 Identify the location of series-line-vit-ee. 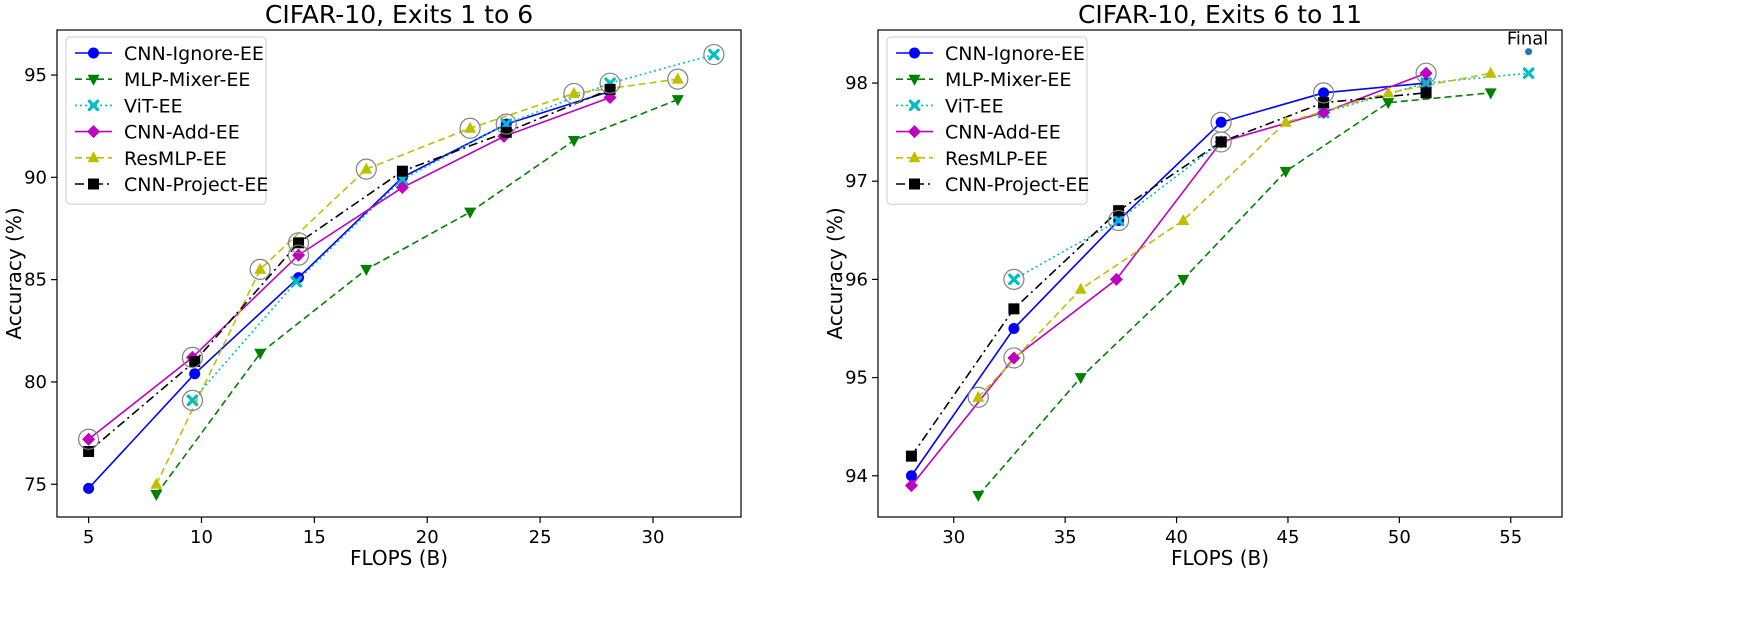
(1271, 176).